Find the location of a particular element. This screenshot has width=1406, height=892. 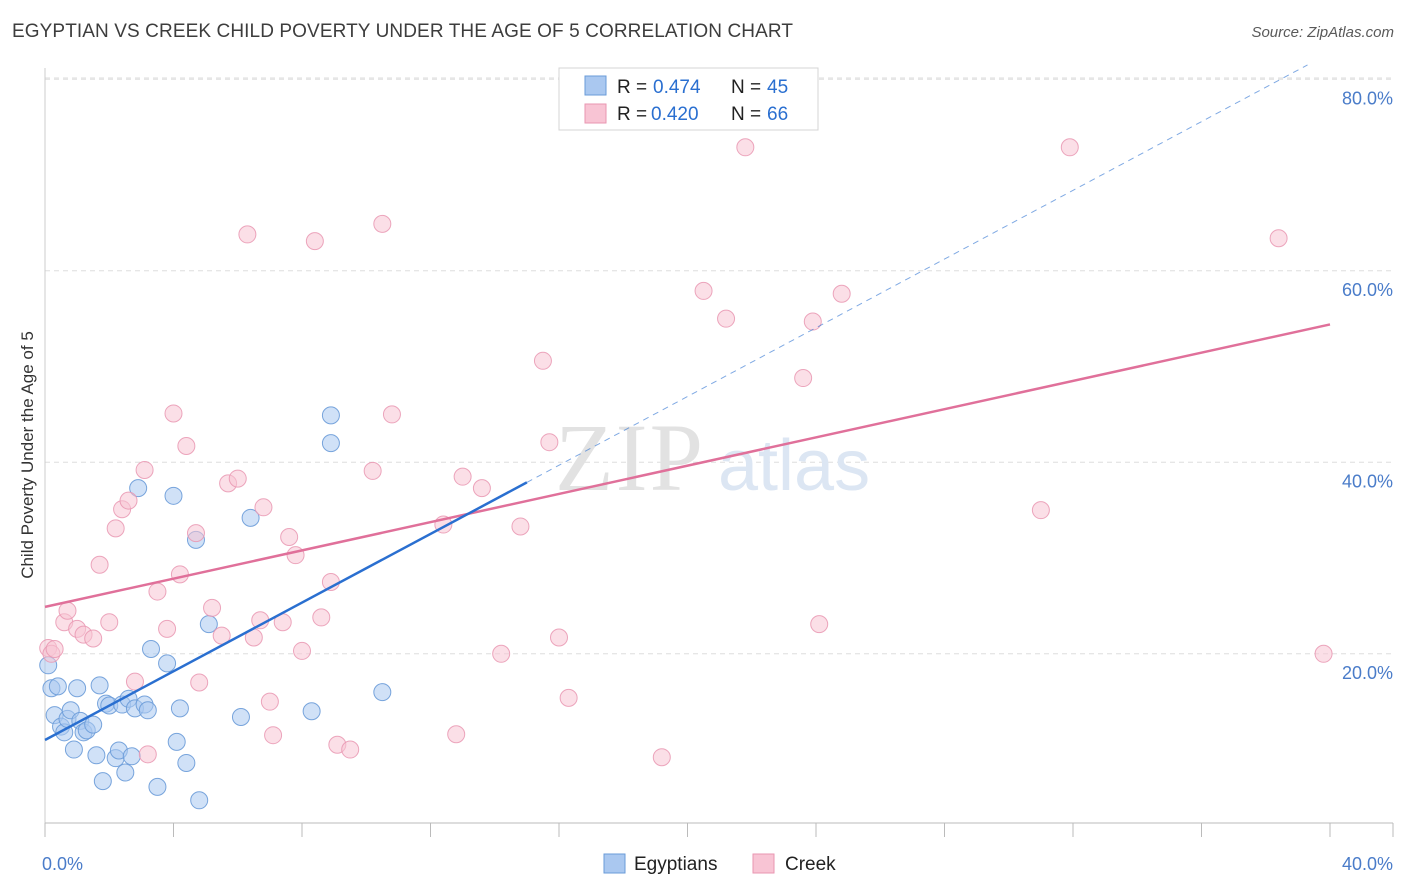

y-axis-label: Child Poverty Under the Age of 5 is located at coordinates (27, 455).